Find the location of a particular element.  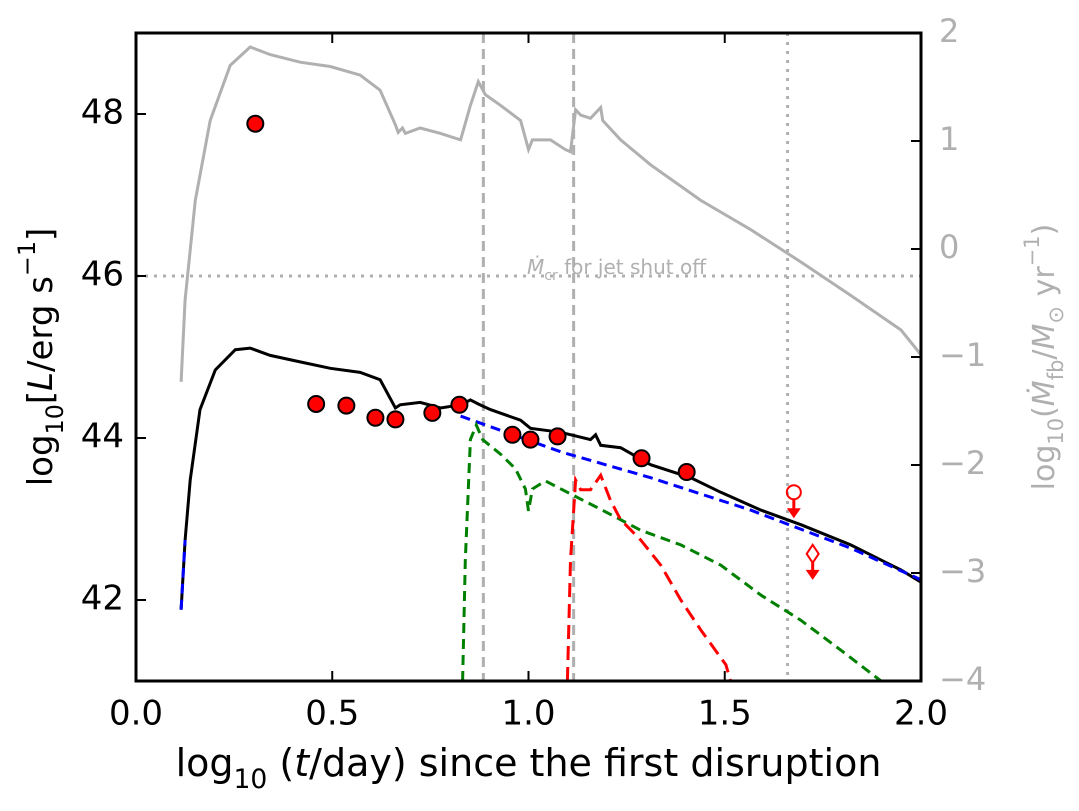

y2-tick-label: −3 is located at coordinates (962, 571).